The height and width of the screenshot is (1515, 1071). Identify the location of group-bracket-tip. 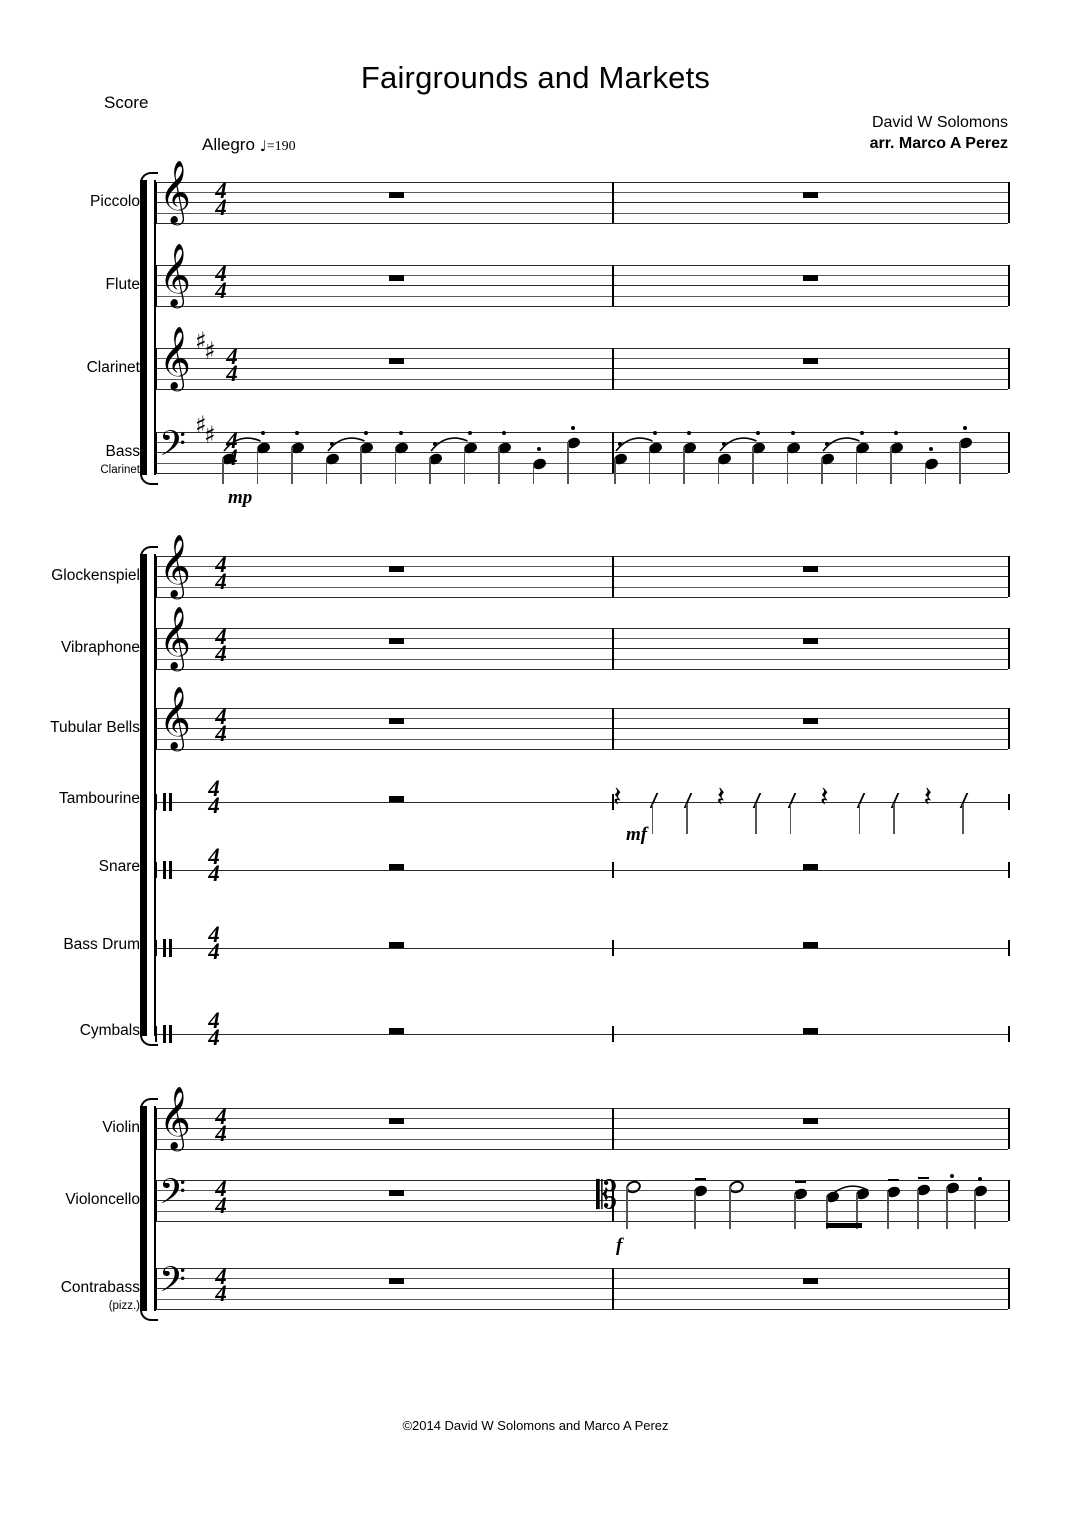
(149, 1040).